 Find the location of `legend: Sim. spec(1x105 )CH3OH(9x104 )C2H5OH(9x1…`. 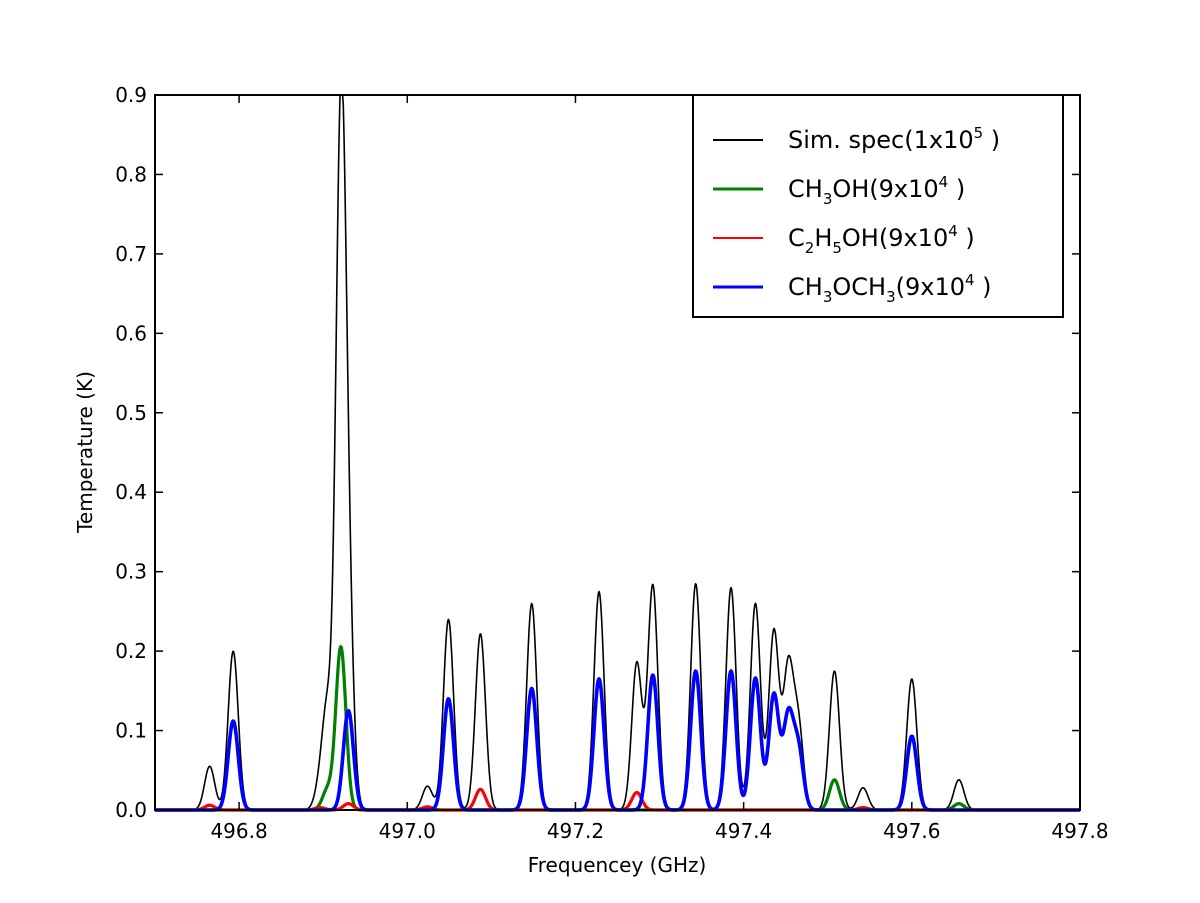

legend: Sim. spec(1x105 )CH3OH(9x104 )C2H5OH(9x1… is located at coordinates (878, 206).